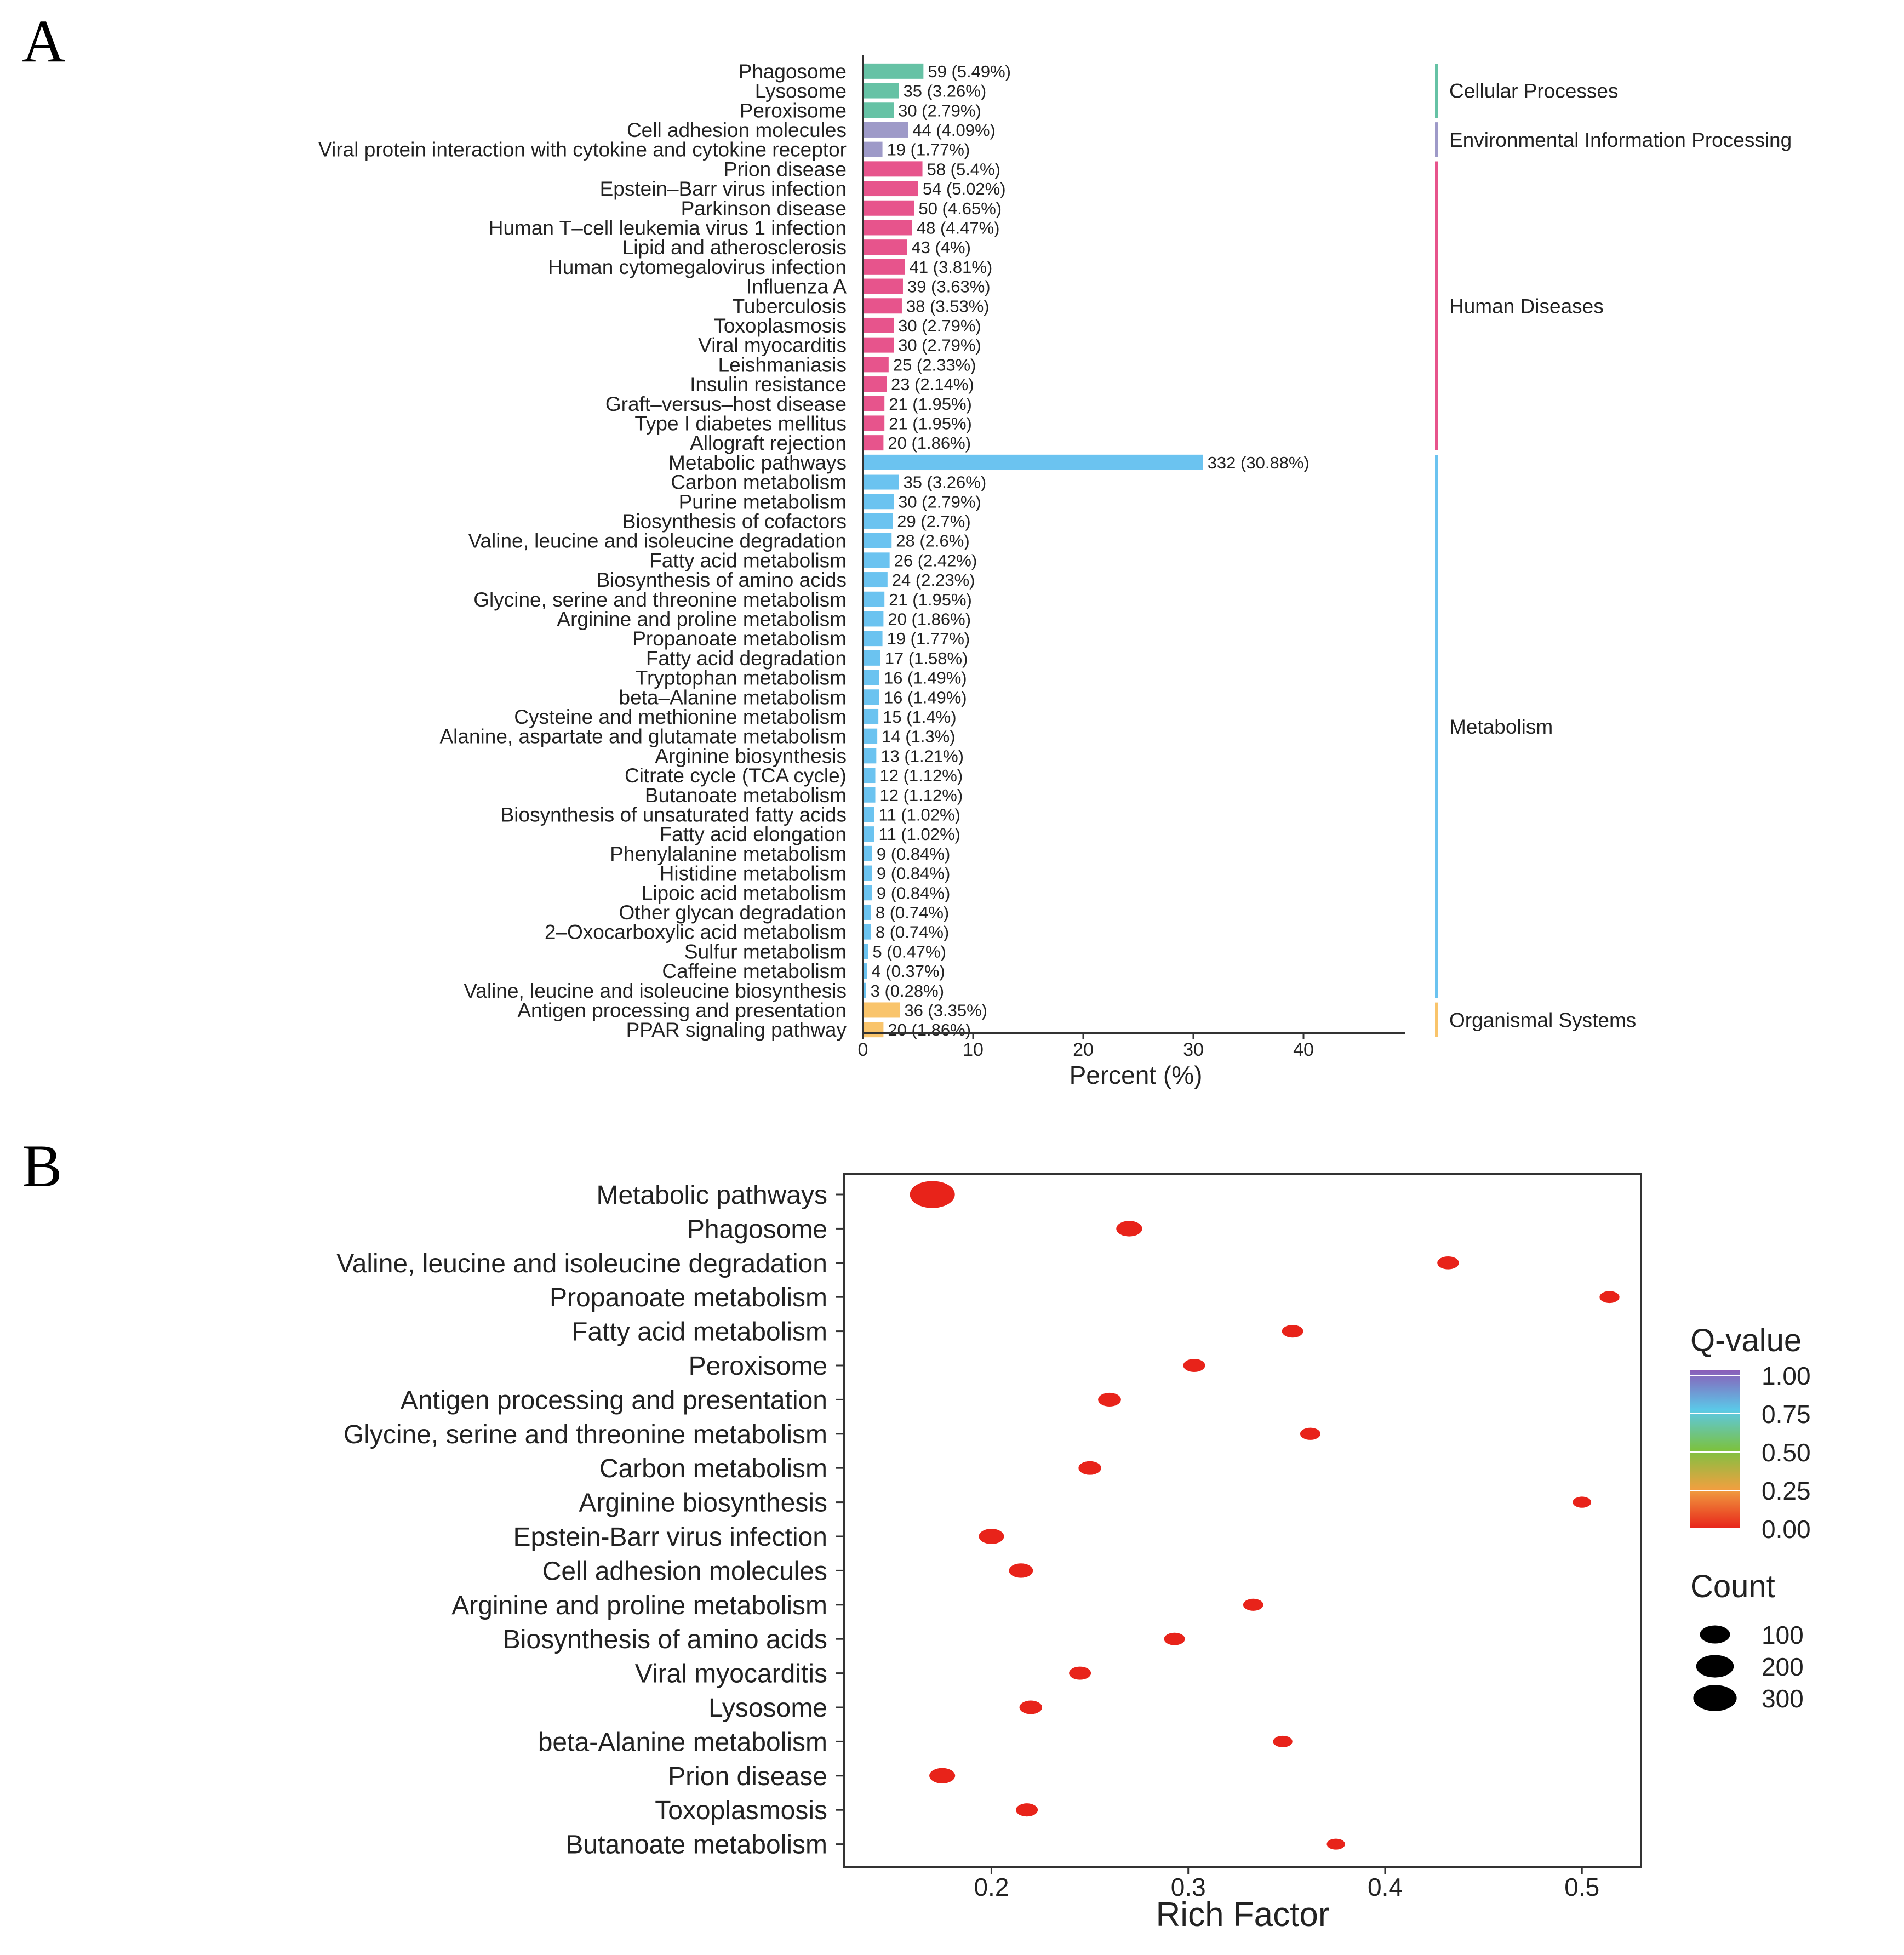  Describe the element at coordinates (932, 541) in the screenshot. I see `bar-value-label: 28 (2.6%)` at that location.